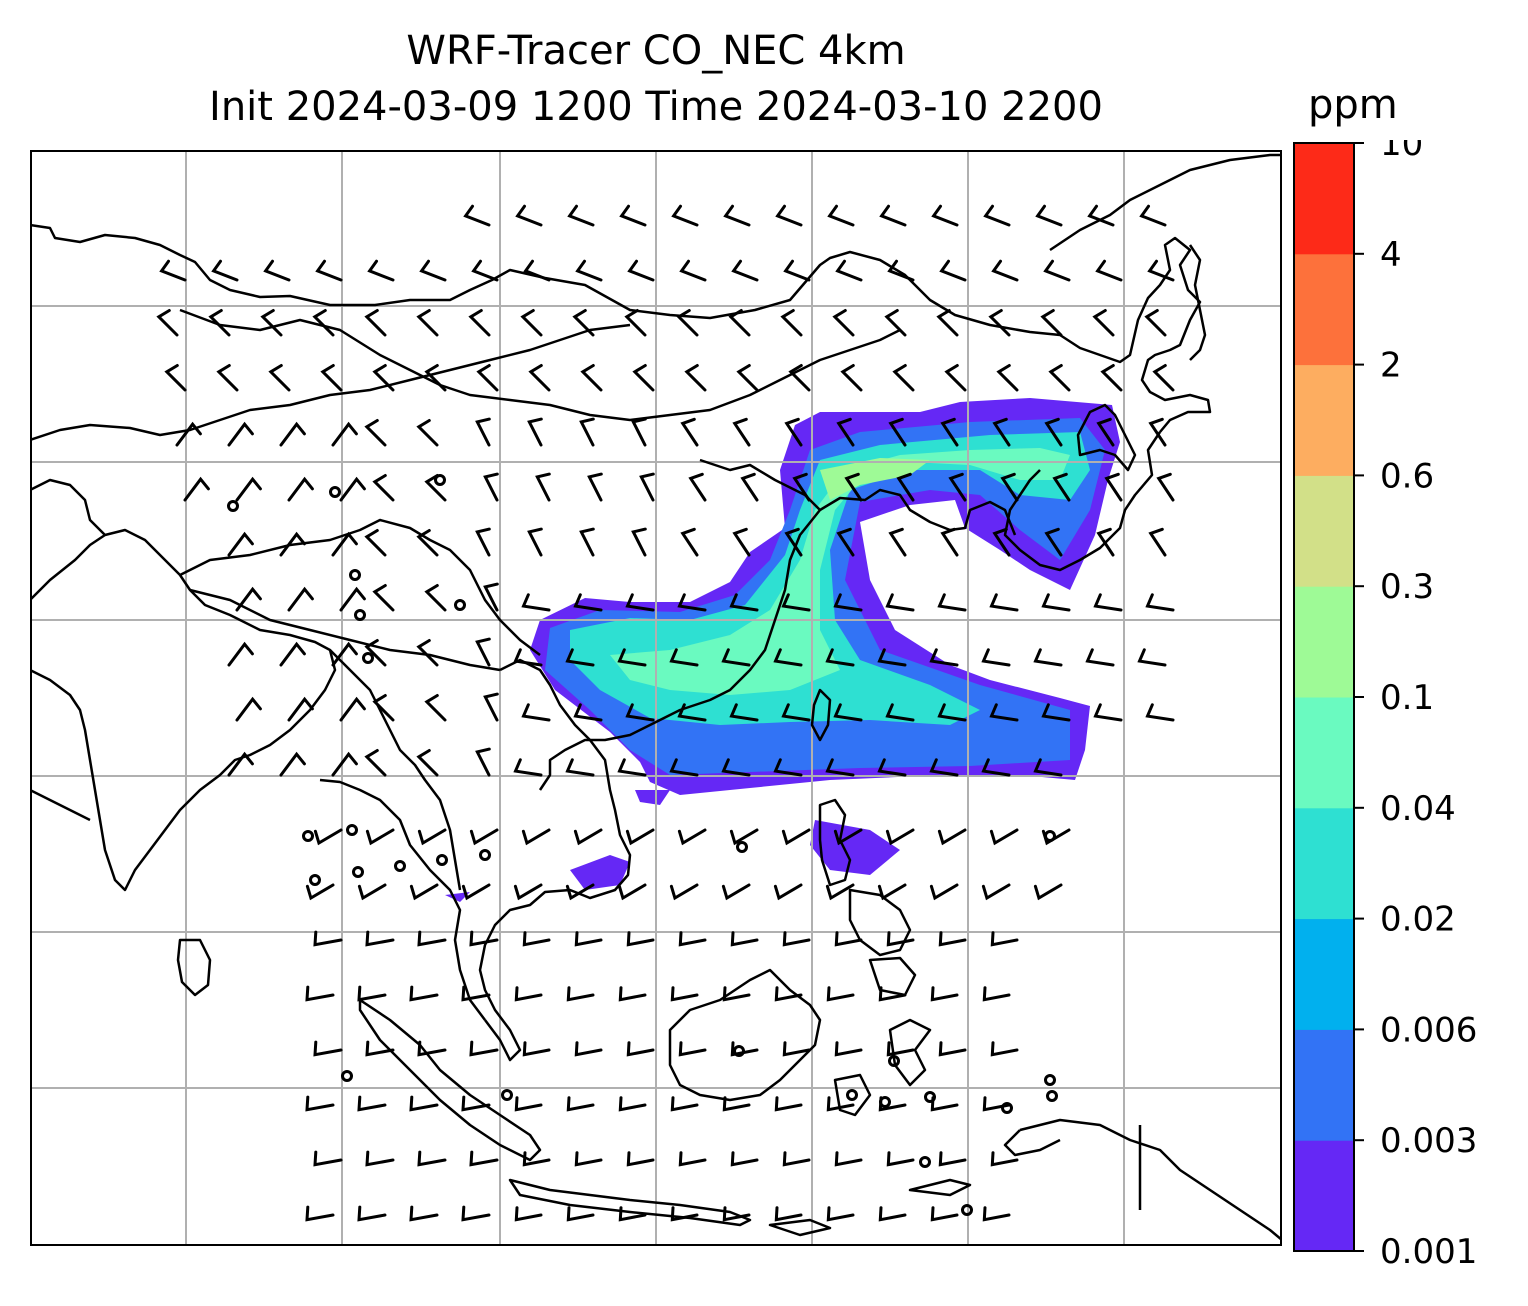 The image size is (1528, 1306). I want to click on coast-sri-lanka, so click(194, 967).